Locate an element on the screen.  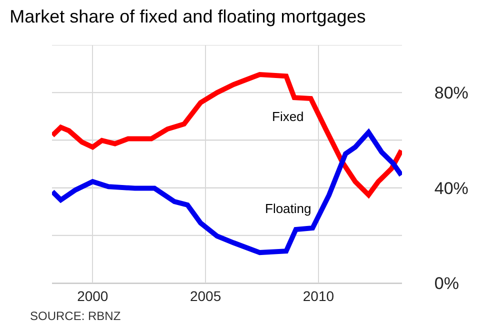
series-label: Fixed is located at coordinates (288, 116).